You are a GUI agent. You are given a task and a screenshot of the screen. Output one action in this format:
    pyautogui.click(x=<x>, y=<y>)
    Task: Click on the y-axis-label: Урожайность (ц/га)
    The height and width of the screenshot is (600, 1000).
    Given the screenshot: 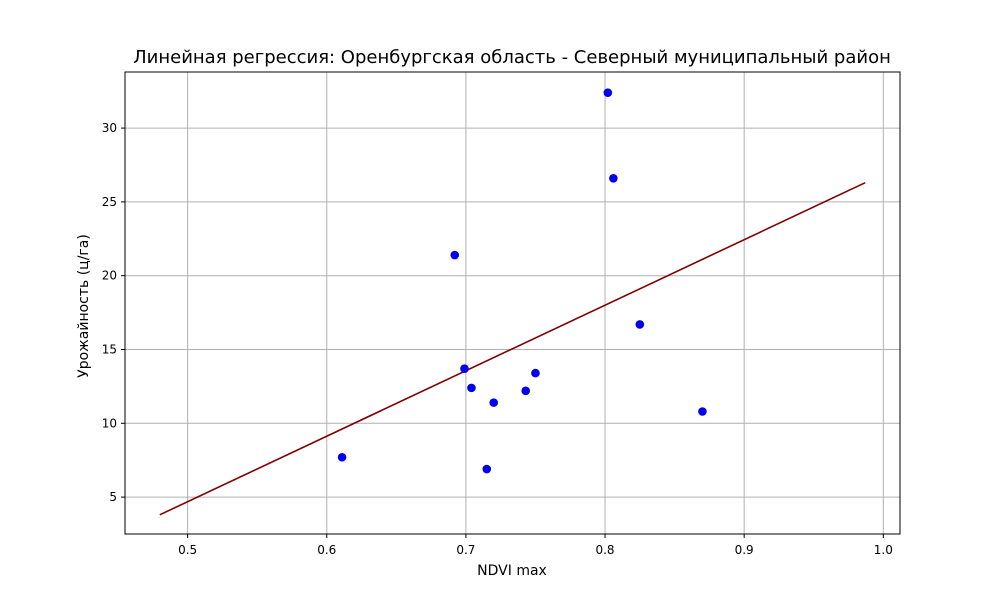 What is the action you would take?
    pyautogui.click(x=84, y=306)
    